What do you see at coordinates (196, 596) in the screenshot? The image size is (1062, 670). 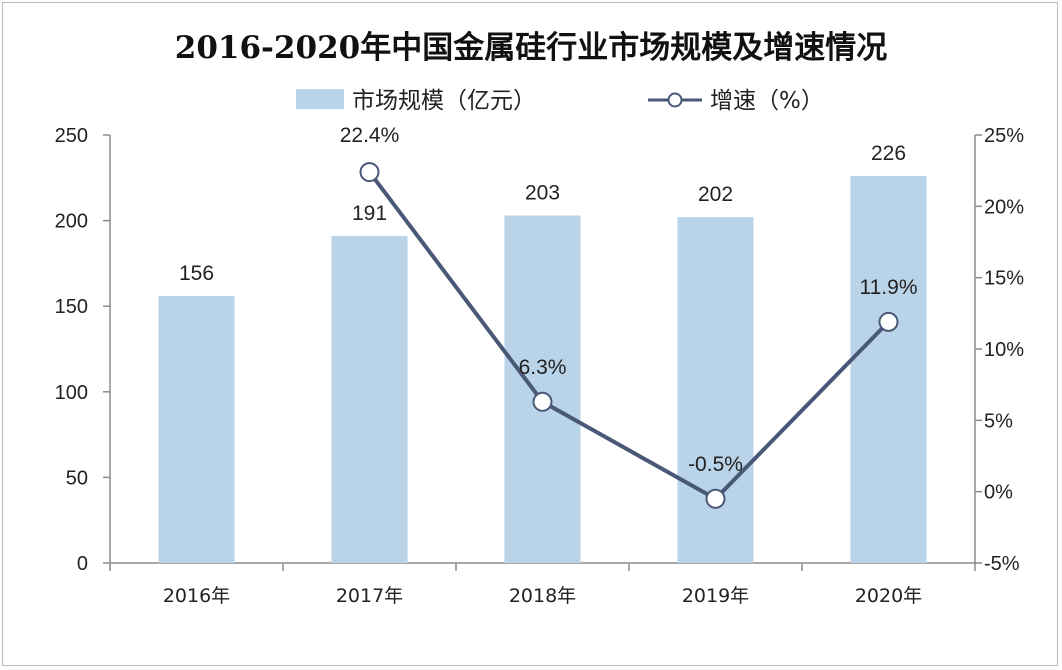 I see `x-tick-label: 2016年` at bounding box center [196, 596].